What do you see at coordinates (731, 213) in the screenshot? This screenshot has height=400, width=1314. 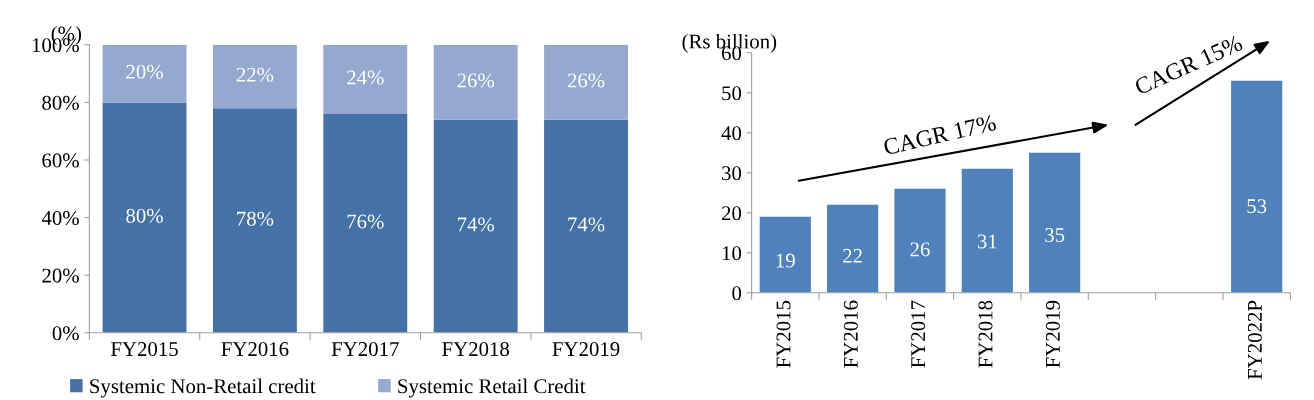 I see `y-tick-label: 20` at bounding box center [731, 213].